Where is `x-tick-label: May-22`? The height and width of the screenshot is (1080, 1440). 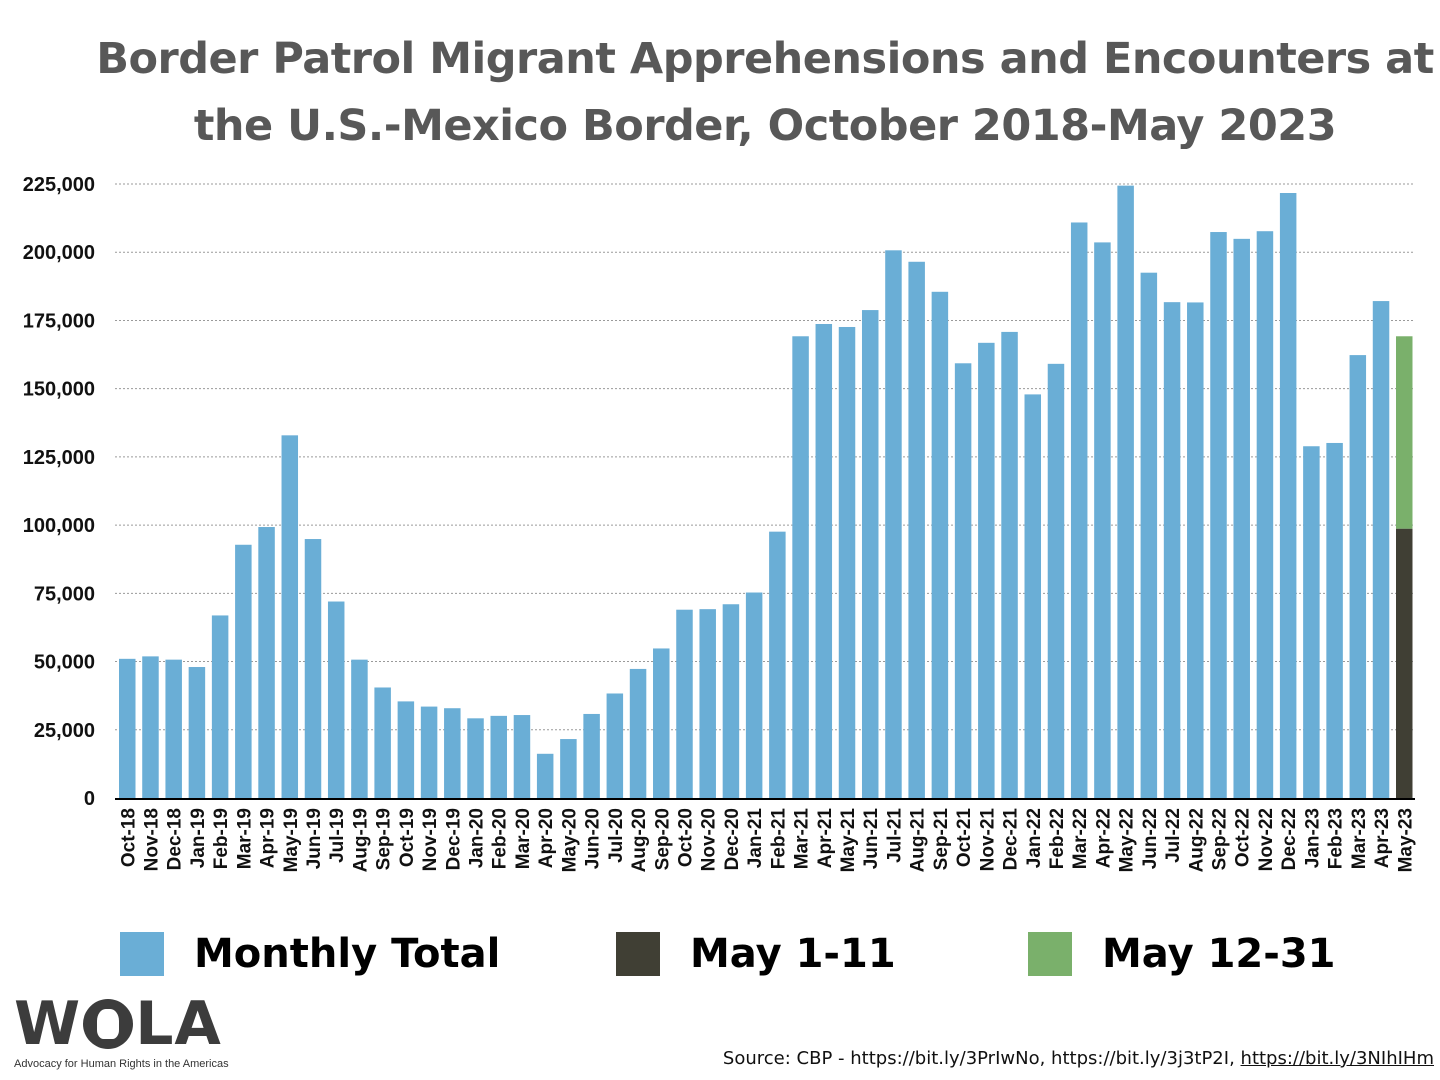
x-tick-label: May-22 is located at coordinates (1127, 840).